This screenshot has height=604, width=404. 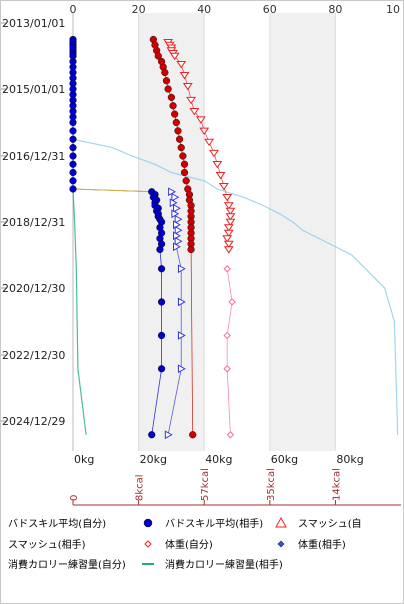 What do you see at coordinates (330, 523) in the screenshot?
I see `legend-label: スマッシュ(自` at bounding box center [330, 523].